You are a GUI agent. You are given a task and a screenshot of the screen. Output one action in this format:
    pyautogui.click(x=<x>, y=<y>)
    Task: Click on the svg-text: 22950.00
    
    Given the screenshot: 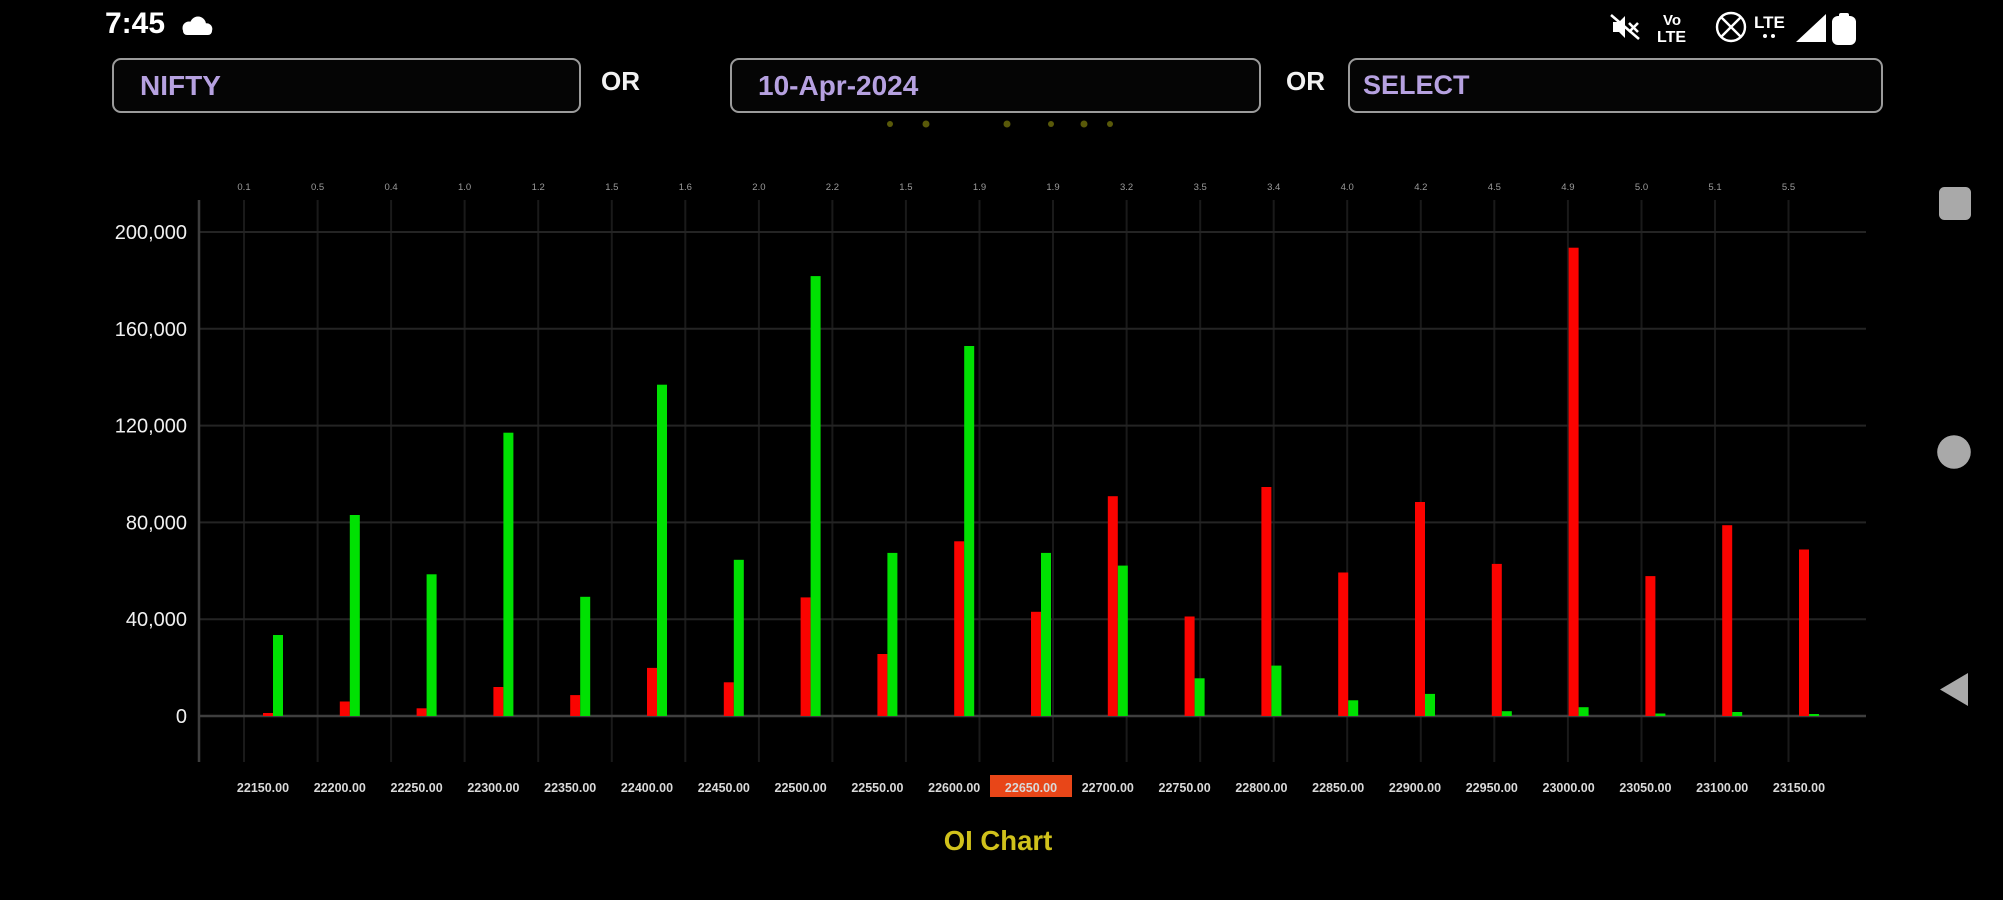 What is the action you would take?
    pyautogui.click(x=1492, y=788)
    